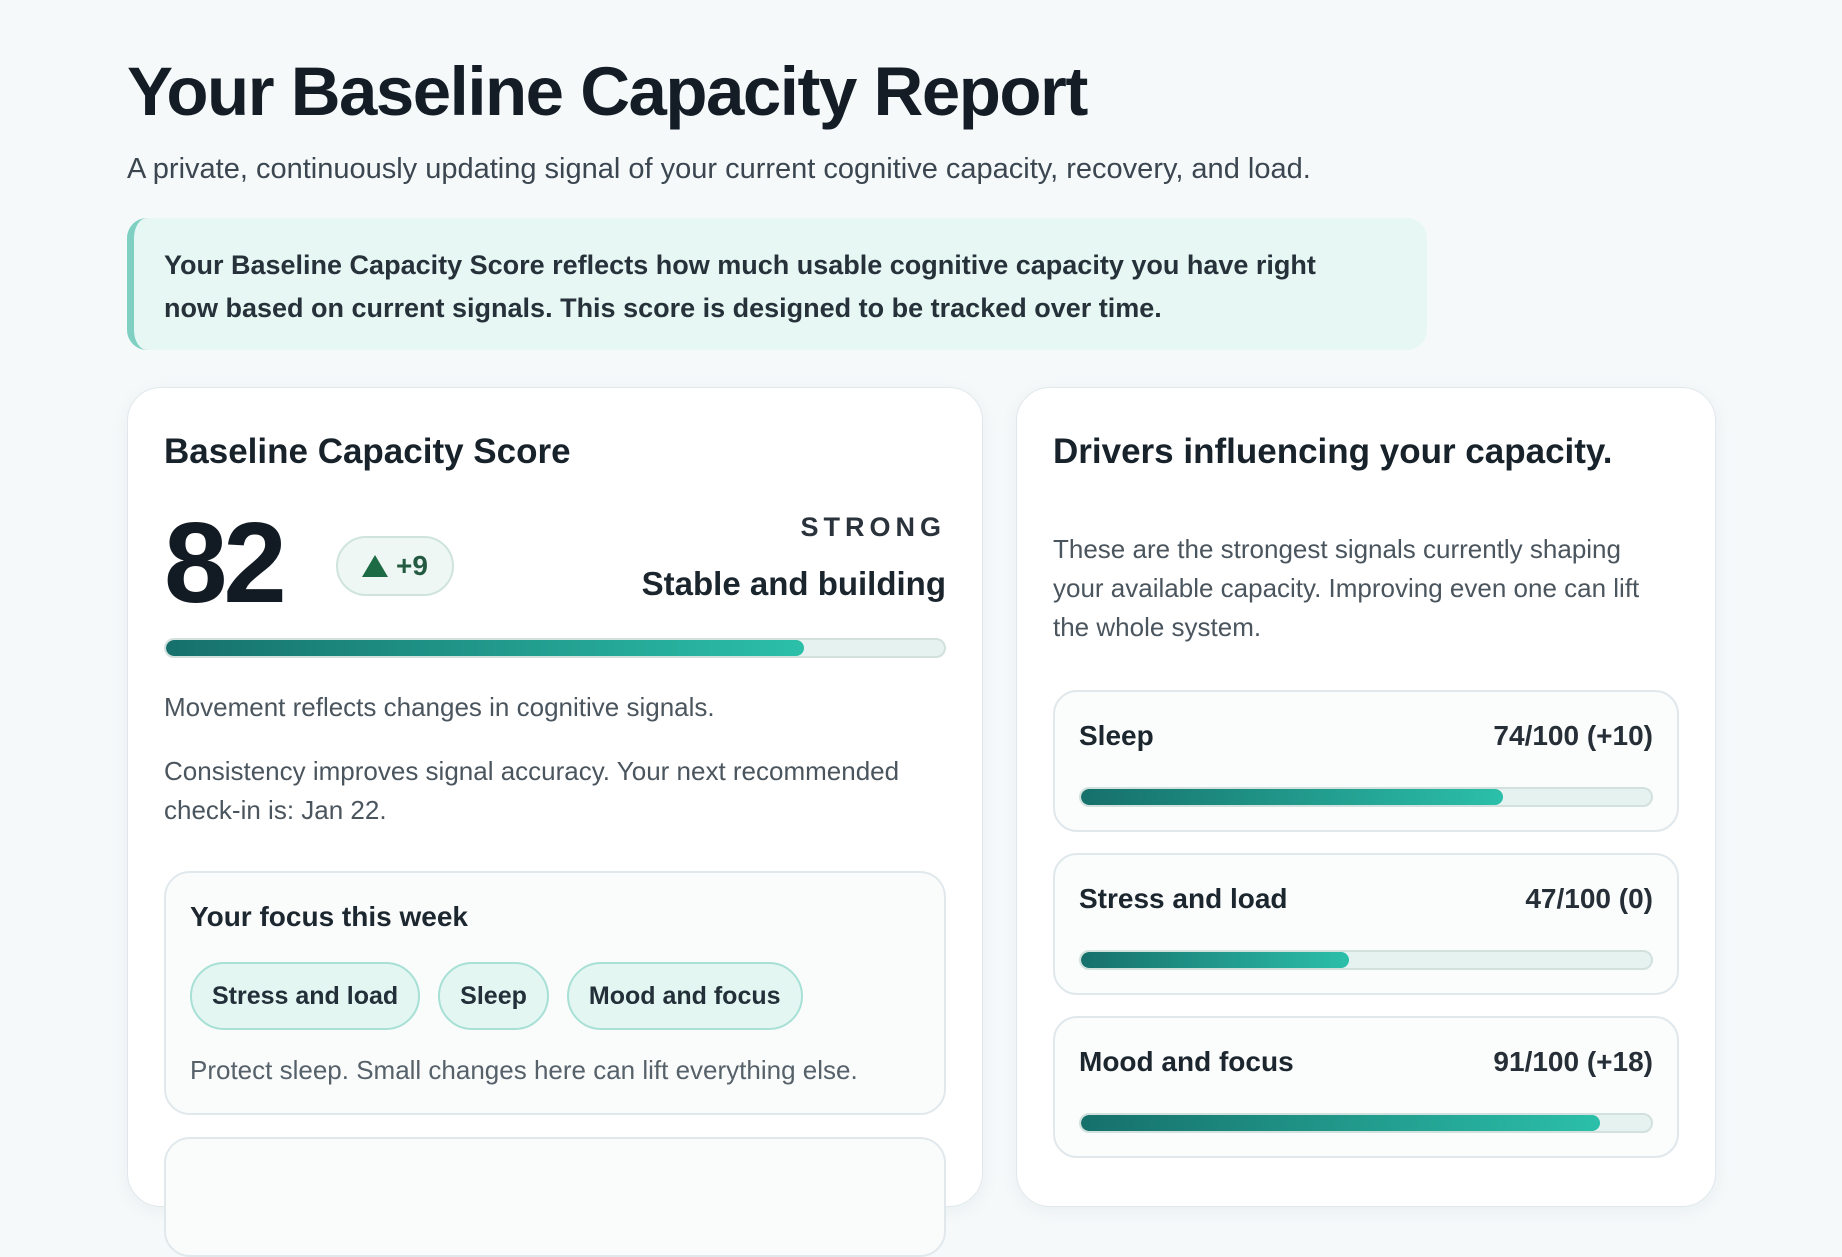  I want to click on up-triangle-icon, so click(375, 566).